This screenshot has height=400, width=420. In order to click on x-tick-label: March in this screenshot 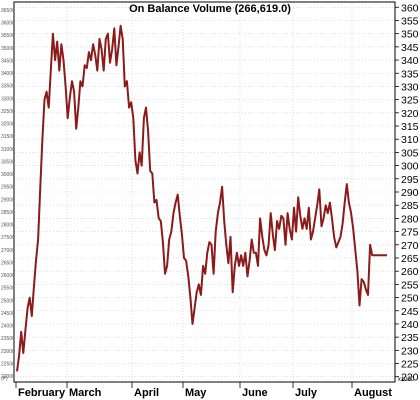, I will do `click(85, 393)`.